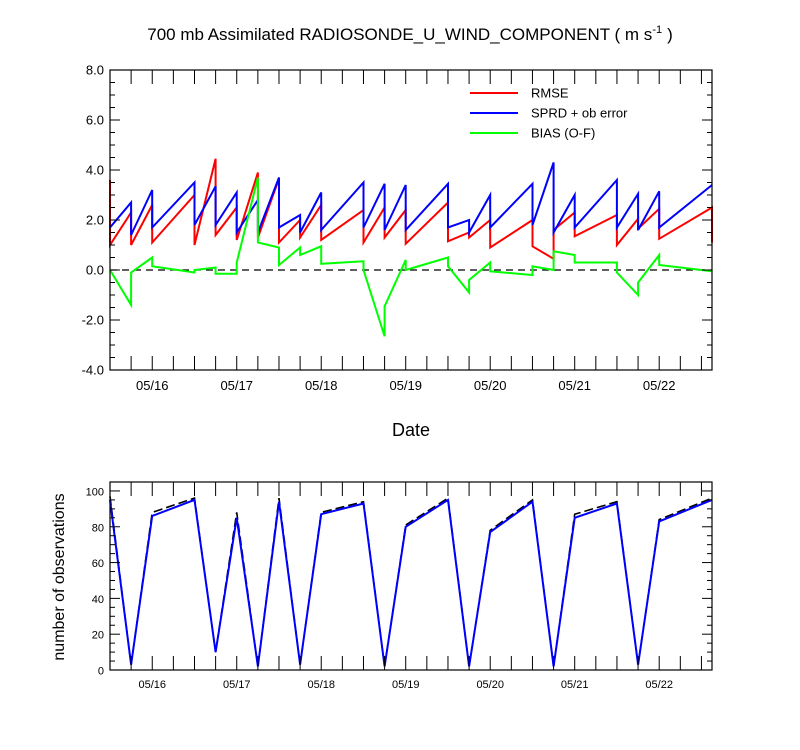 This screenshot has width=800, height=750. What do you see at coordinates (98, 636) in the screenshot?
I see `y-tick-label: 20` at bounding box center [98, 636].